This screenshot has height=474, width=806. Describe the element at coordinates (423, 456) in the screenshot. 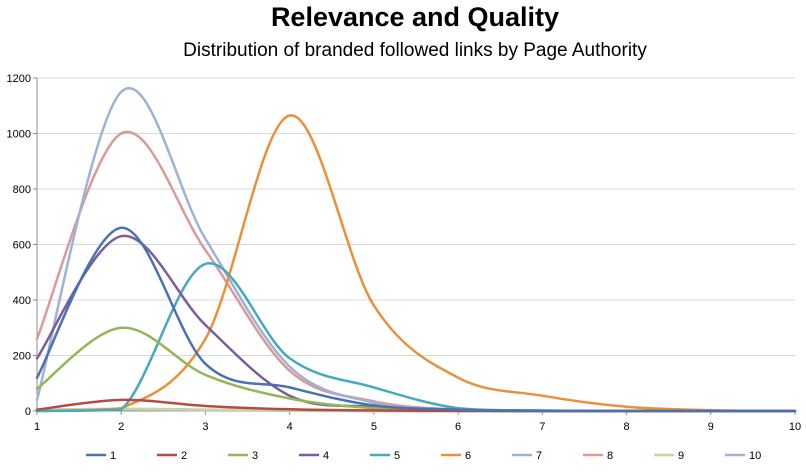

I see `legend: 1 2 3 4 5 6 7 8 9 10` at that location.